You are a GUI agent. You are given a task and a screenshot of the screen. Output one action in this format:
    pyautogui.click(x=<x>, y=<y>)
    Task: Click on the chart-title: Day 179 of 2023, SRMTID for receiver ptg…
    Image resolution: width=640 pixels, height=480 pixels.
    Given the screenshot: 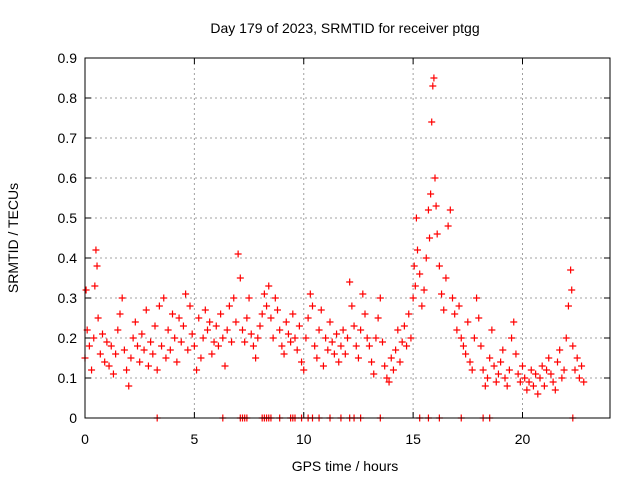 What is the action you would take?
    pyautogui.click(x=344, y=28)
    